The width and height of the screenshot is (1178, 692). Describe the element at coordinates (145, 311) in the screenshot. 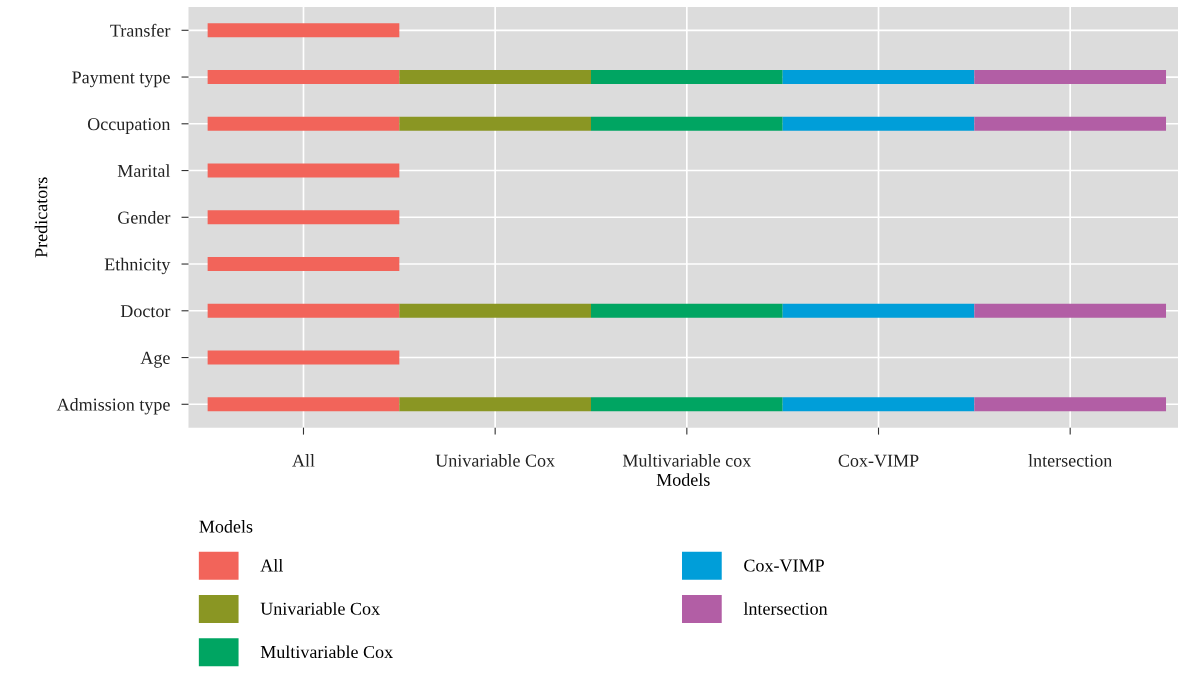

I see `y-tick-label: Doctor` at that location.